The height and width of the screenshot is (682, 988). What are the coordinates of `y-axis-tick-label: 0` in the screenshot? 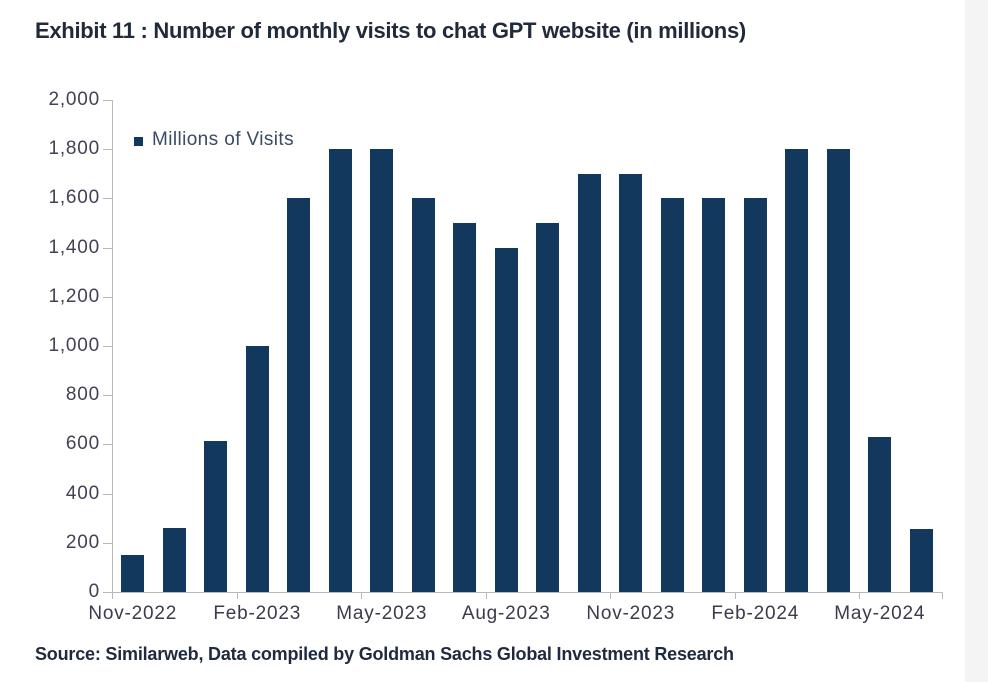 It's located at (94, 591).